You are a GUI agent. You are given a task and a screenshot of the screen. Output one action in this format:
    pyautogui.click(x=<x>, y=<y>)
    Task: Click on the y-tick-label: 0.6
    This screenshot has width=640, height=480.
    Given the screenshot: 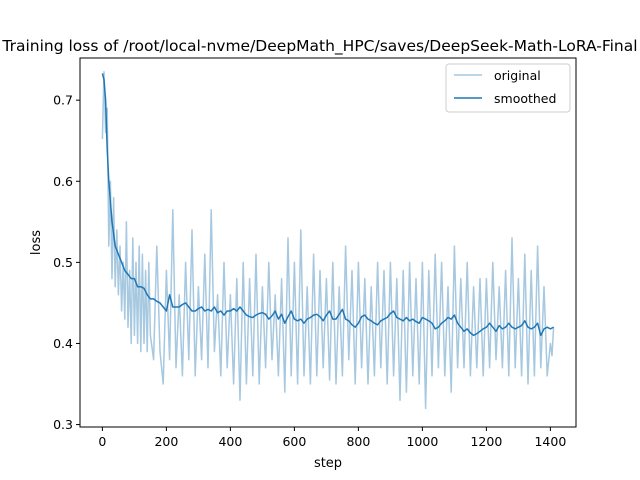 What is the action you would take?
    pyautogui.click(x=63, y=181)
    